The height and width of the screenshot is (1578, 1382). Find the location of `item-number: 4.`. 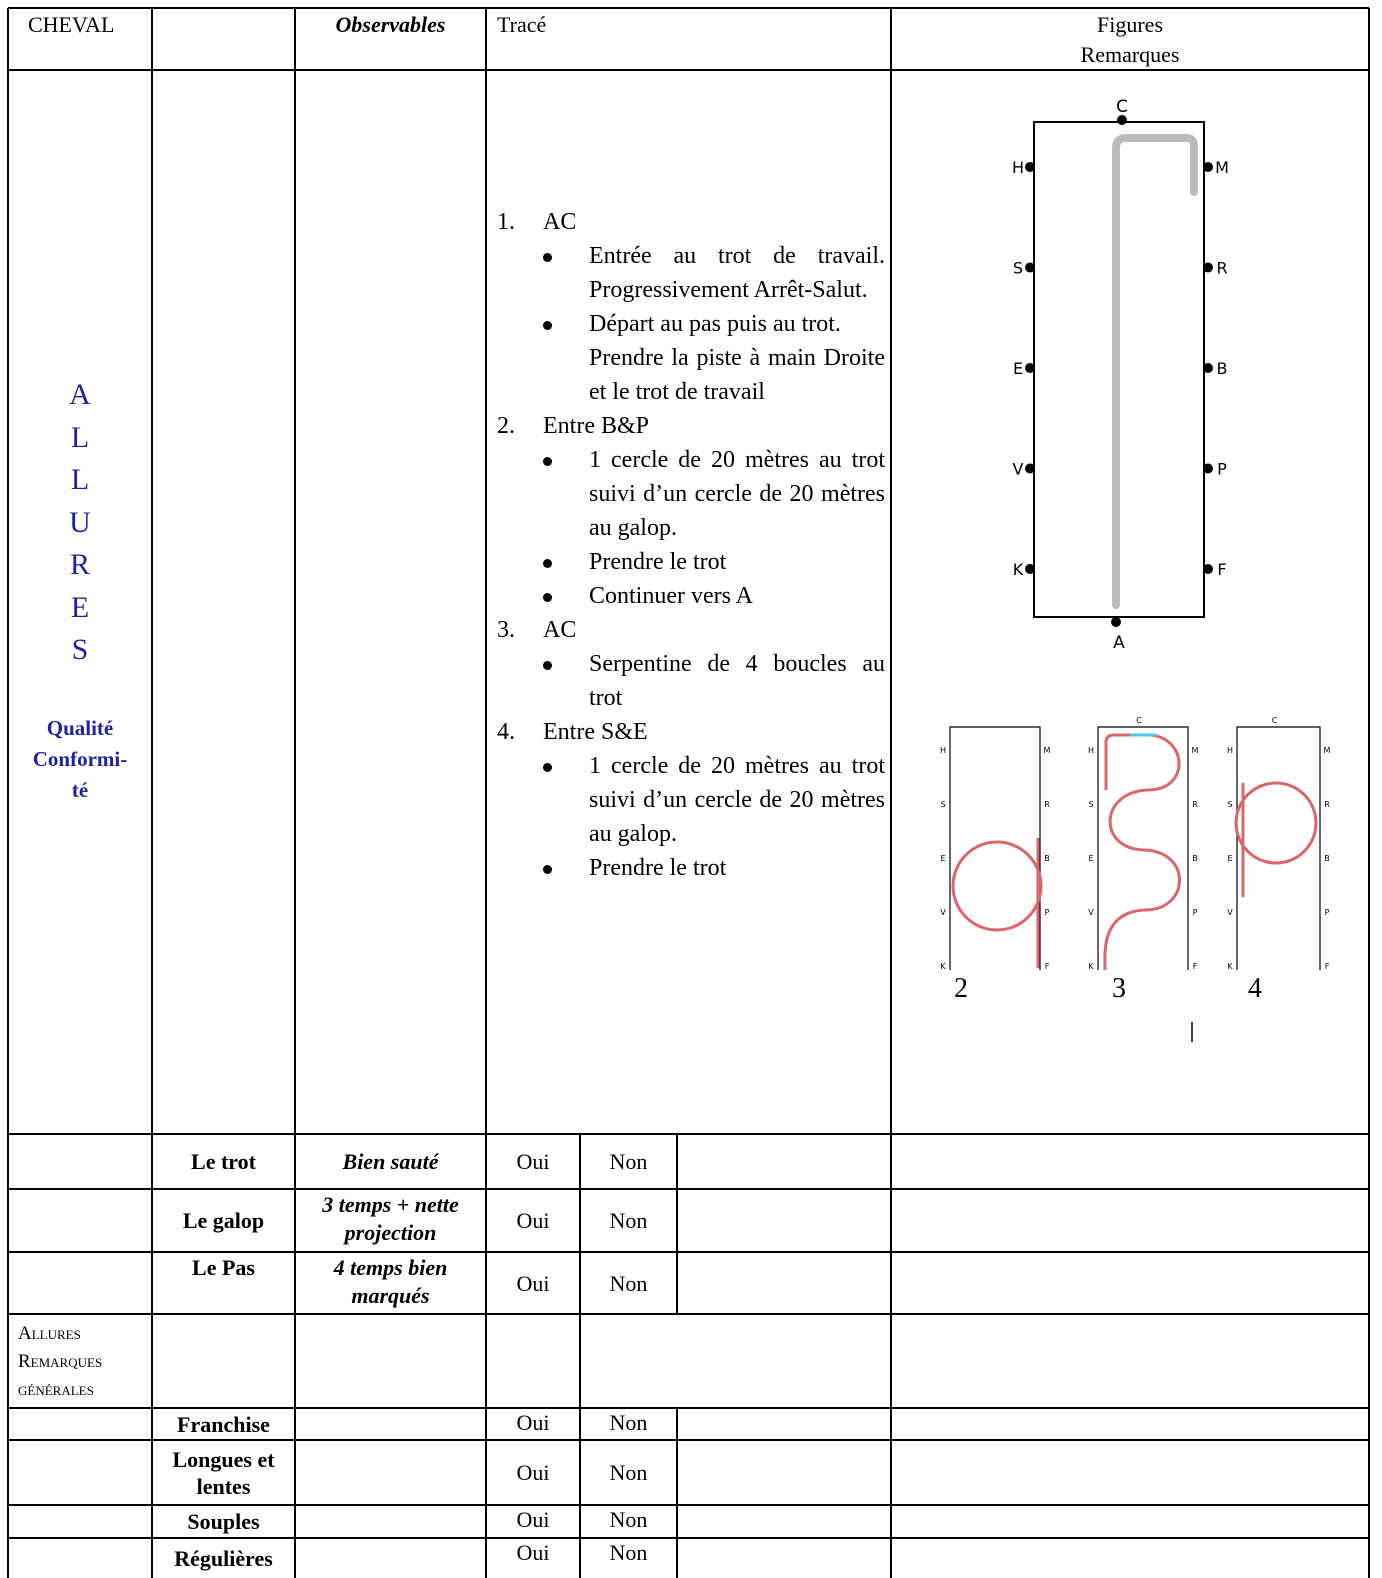

item-number: 4. is located at coordinates (506, 732).